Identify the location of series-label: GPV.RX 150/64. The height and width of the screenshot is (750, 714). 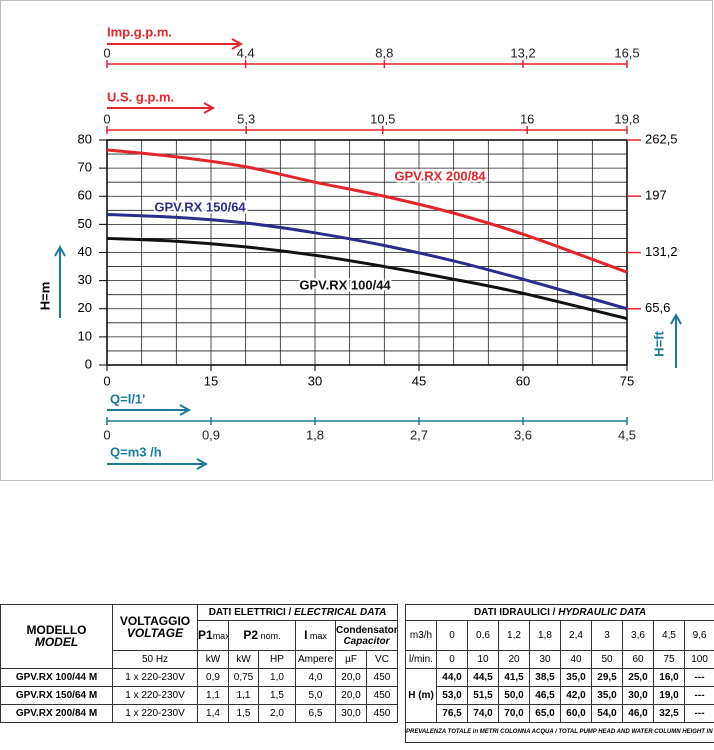
(200, 206).